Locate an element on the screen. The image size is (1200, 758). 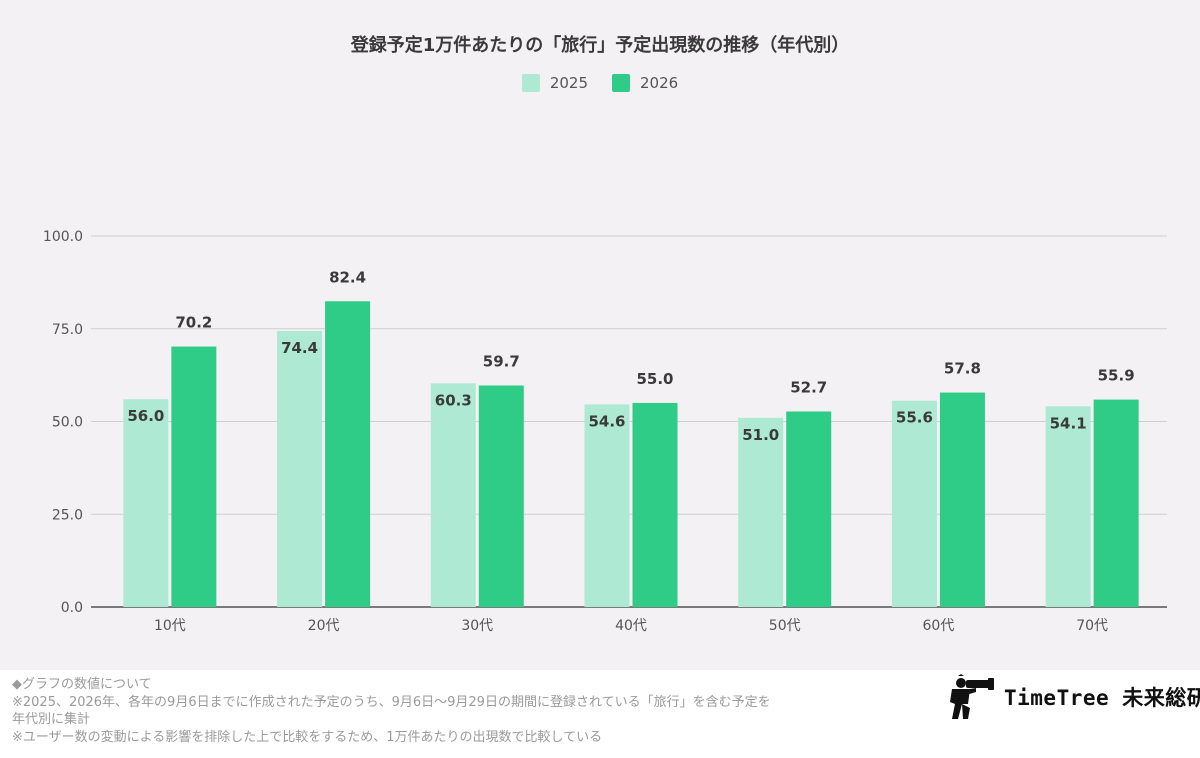
data-label: 74.4 is located at coordinates (299, 348).